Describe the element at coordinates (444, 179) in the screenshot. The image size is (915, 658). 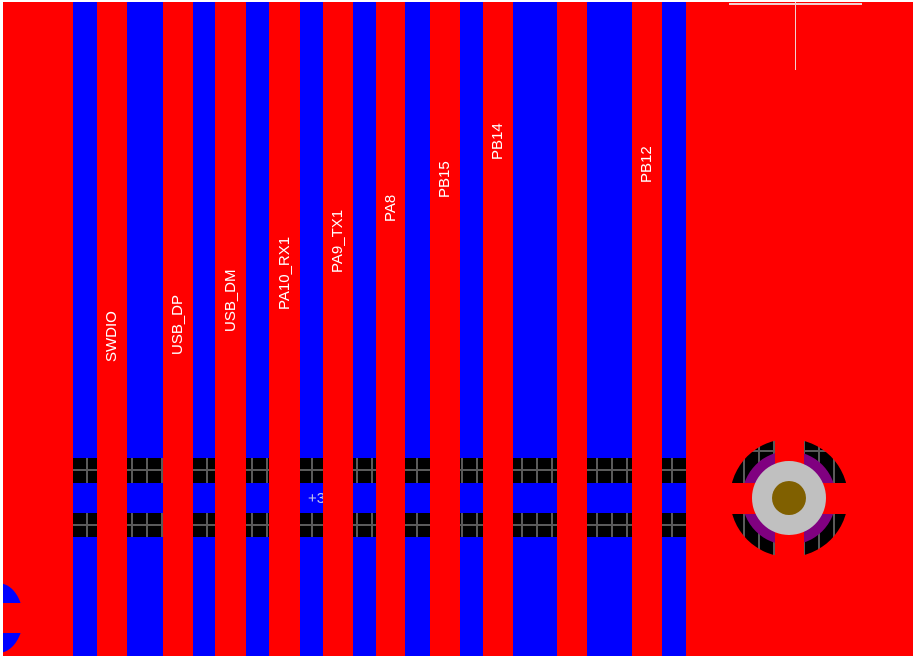
I see `trace-net-label: PB15` at that location.